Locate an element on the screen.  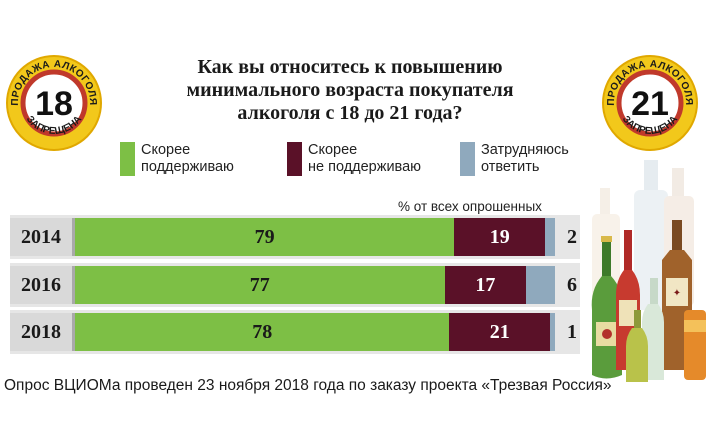
data-label-oppose-2018: 21 is located at coordinates (499, 331).